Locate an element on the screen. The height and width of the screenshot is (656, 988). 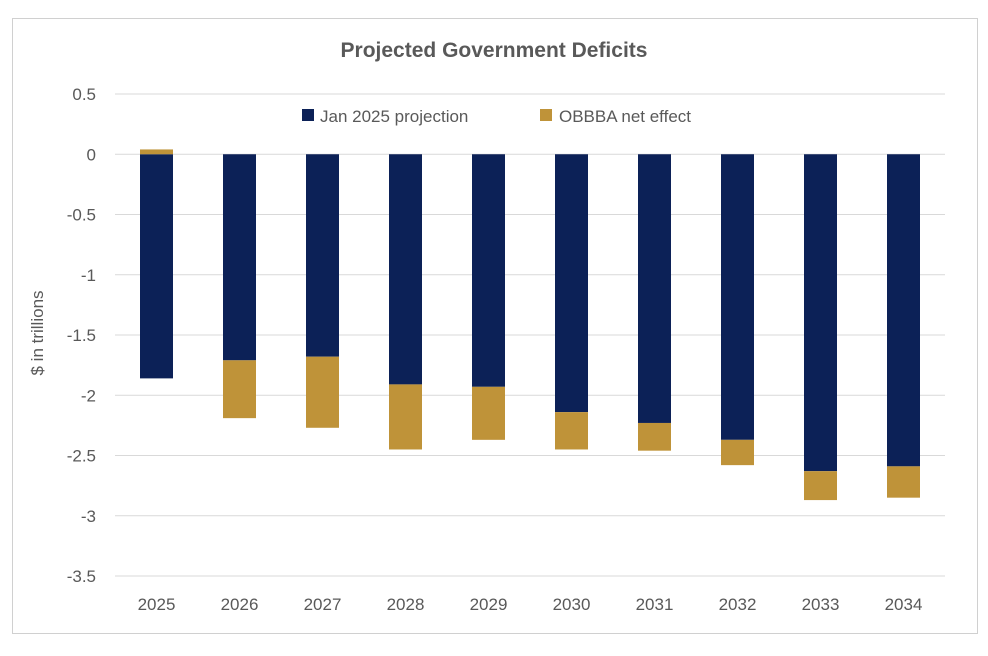
chart-title: Projected Government Deficits is located at coordinates (494, 50).